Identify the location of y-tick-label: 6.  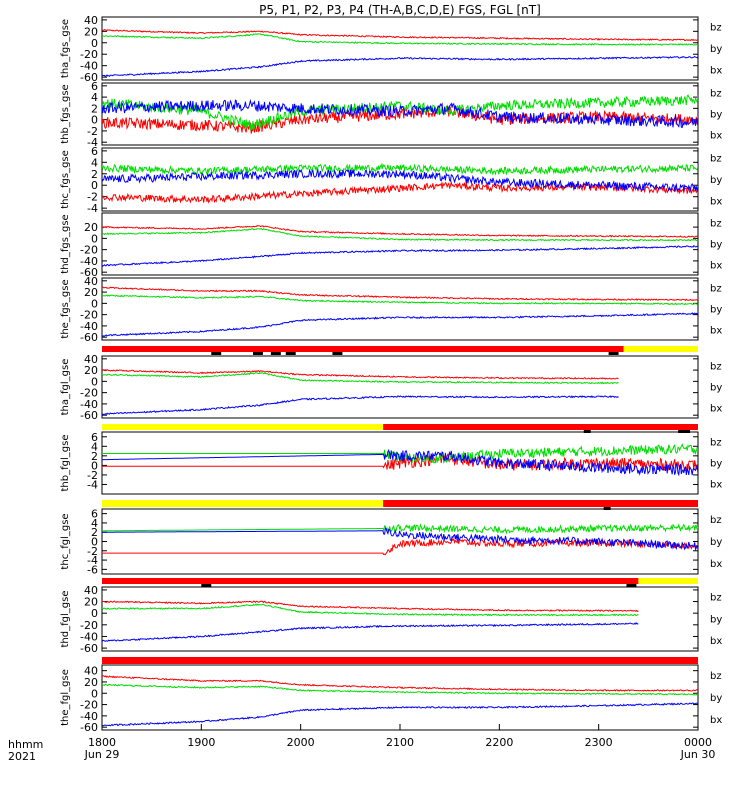
(94, 514).